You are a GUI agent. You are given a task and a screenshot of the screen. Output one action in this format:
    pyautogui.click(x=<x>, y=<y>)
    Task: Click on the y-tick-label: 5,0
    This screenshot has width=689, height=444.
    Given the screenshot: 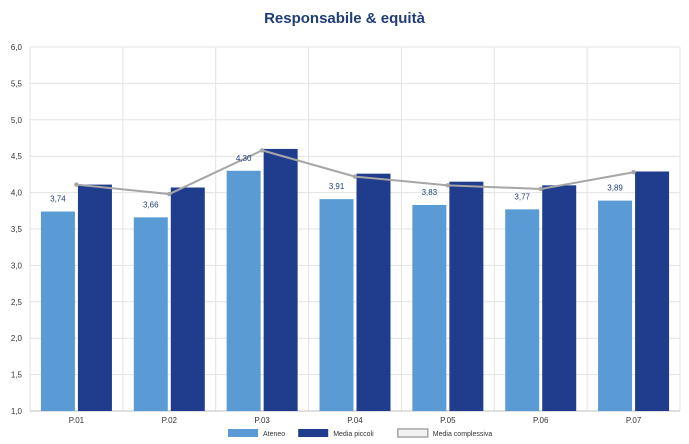 What is the action you would take?
    pyautogui.click(x=17, y=120)
    